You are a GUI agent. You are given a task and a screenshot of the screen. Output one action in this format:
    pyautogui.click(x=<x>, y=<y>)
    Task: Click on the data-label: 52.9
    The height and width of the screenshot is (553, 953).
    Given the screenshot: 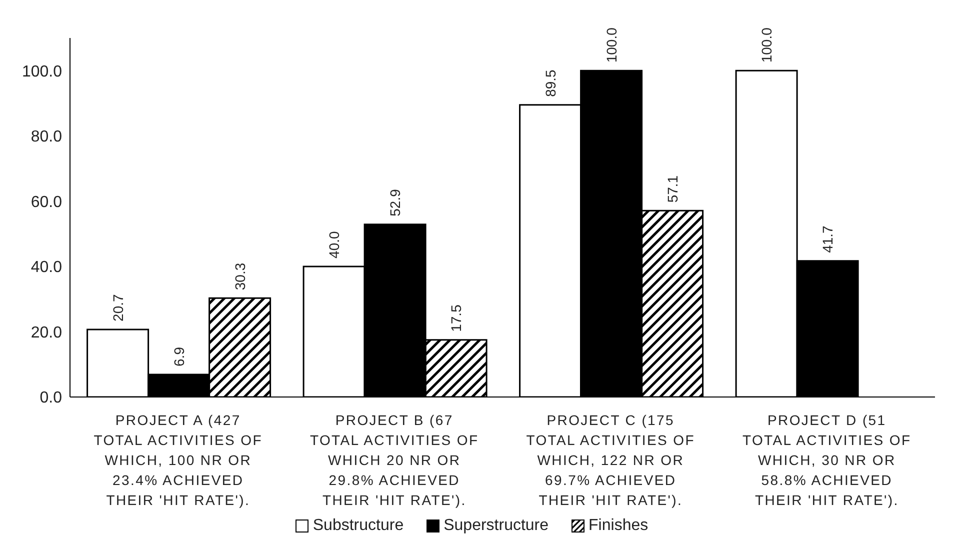 What is the action you would take?
    pyautogui.click(x=395, y=202)
    